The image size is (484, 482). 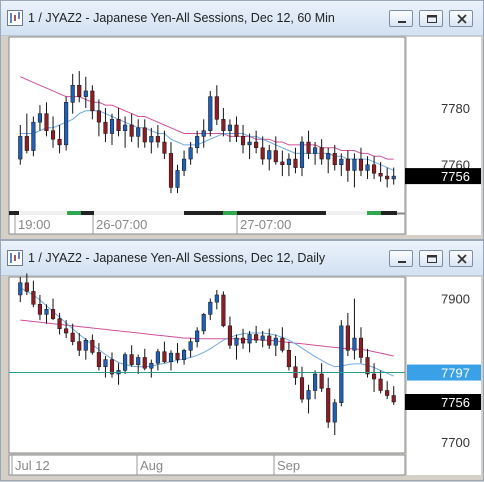 What do you see at coordinates (444, 136) in the screenshot?
I see `price-axis-area` at bounding box center [444, 136].